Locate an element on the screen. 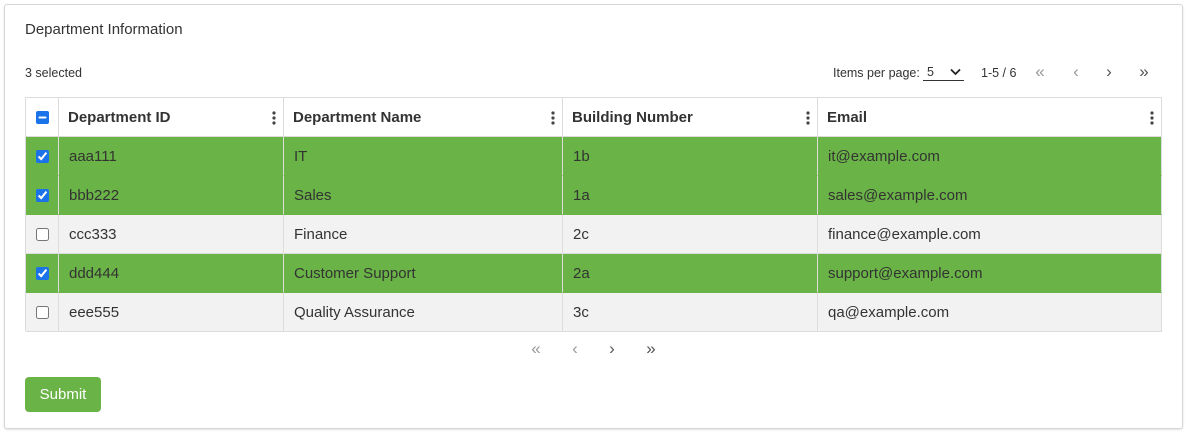 This screenshot has width=1188, height=434. table-cell: bbb222 is located at coordinates (171, 195).